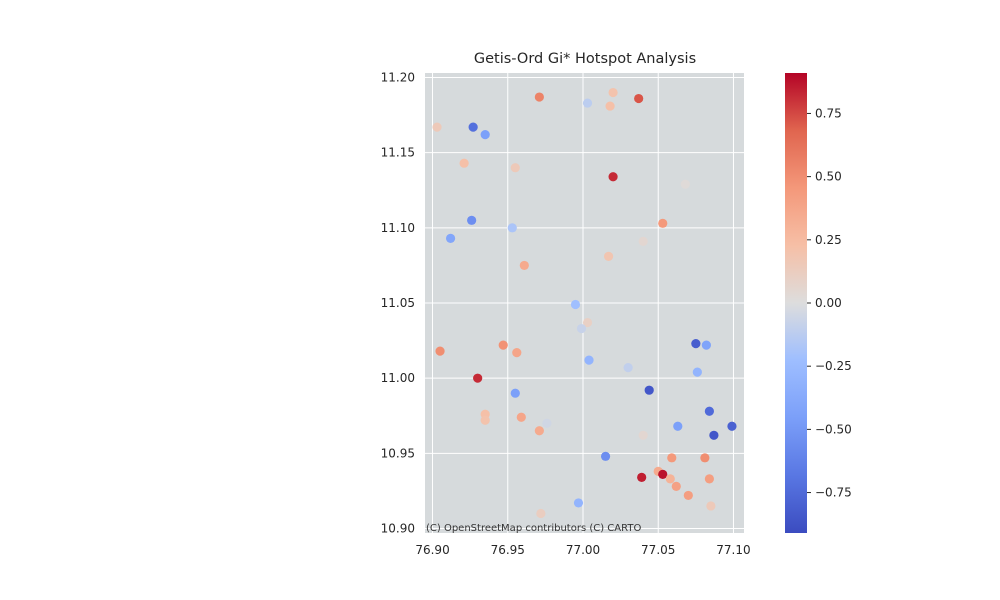 The width and height of the screenshot is (1000, 600). Describe the element at coordinates (833, 493) in the screenshot. I see `colorbar-tick-label: −0.75` at that location.